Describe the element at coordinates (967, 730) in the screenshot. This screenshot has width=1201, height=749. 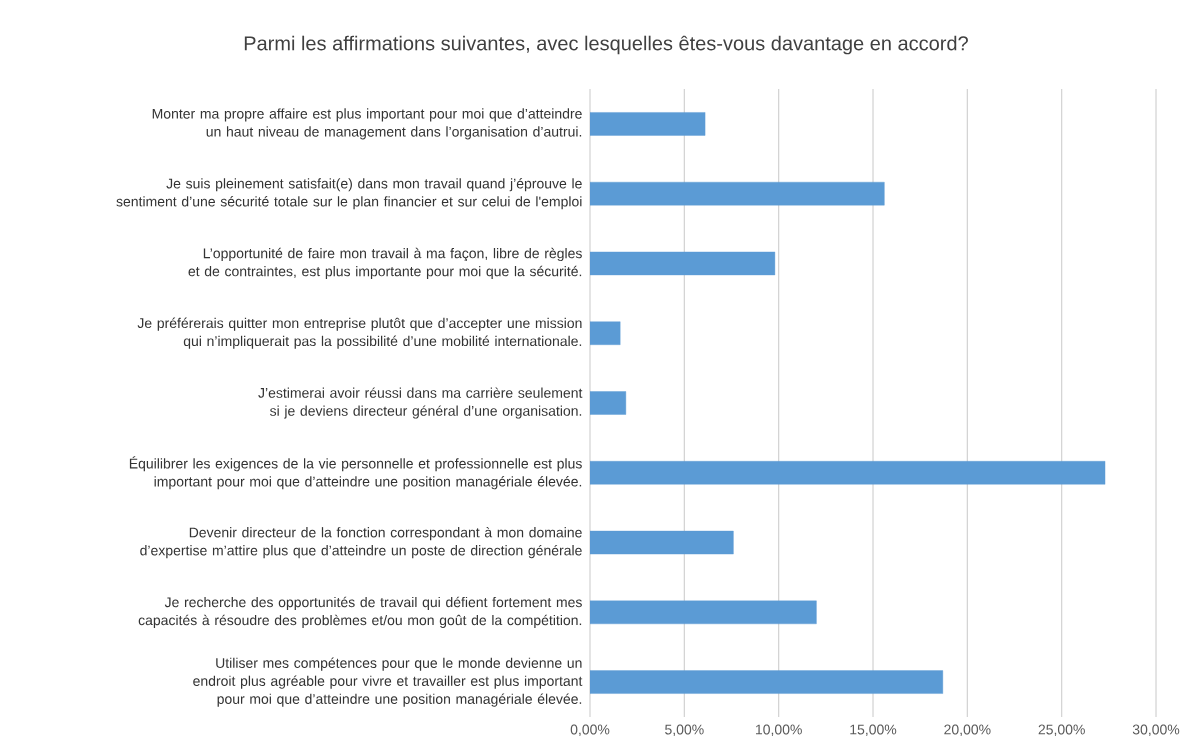
I see `x-tick-label: 20,00%` at that location.